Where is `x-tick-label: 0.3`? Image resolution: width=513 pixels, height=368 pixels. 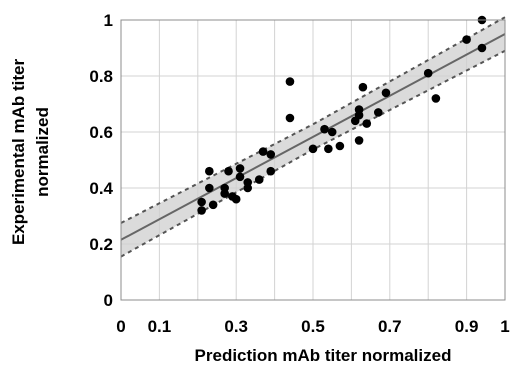 x-tick-label: 0.3 is located at coordinates (236, 326).